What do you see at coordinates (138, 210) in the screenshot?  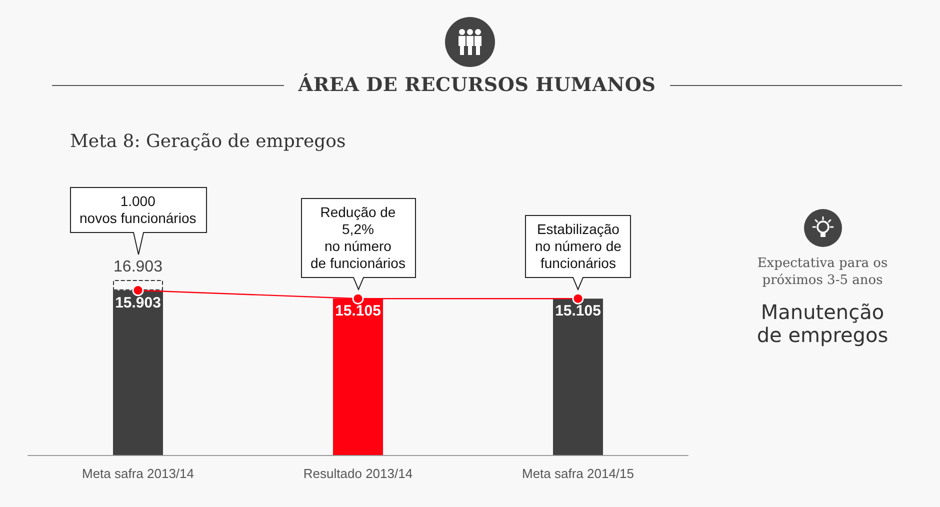 I see `annotation: 1.000 novos funcionários` at bounding box center [138, 210].